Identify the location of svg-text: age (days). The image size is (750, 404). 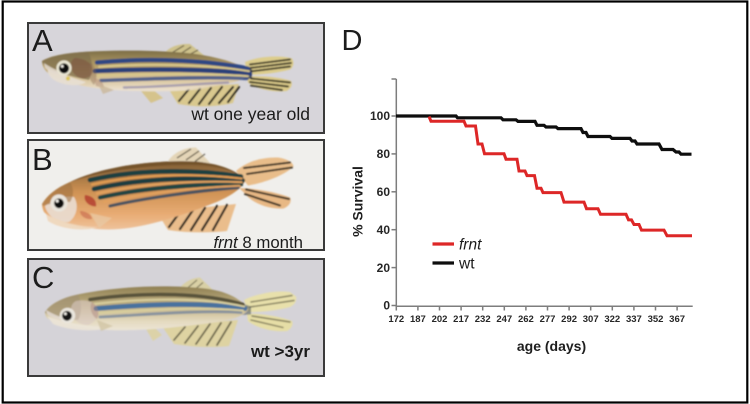
(551, 346).